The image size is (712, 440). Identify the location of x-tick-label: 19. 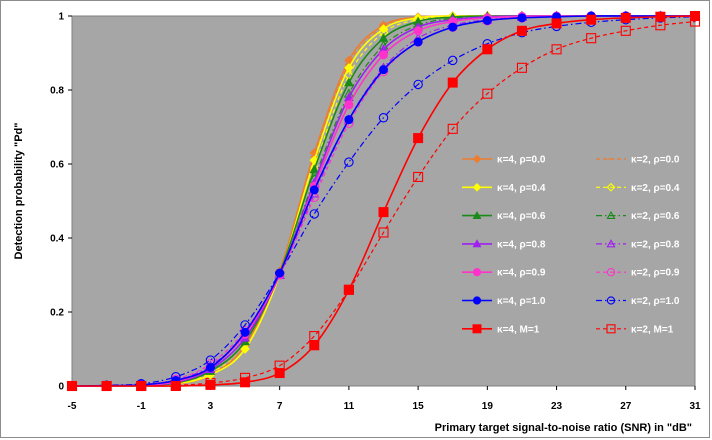
(488, 406).